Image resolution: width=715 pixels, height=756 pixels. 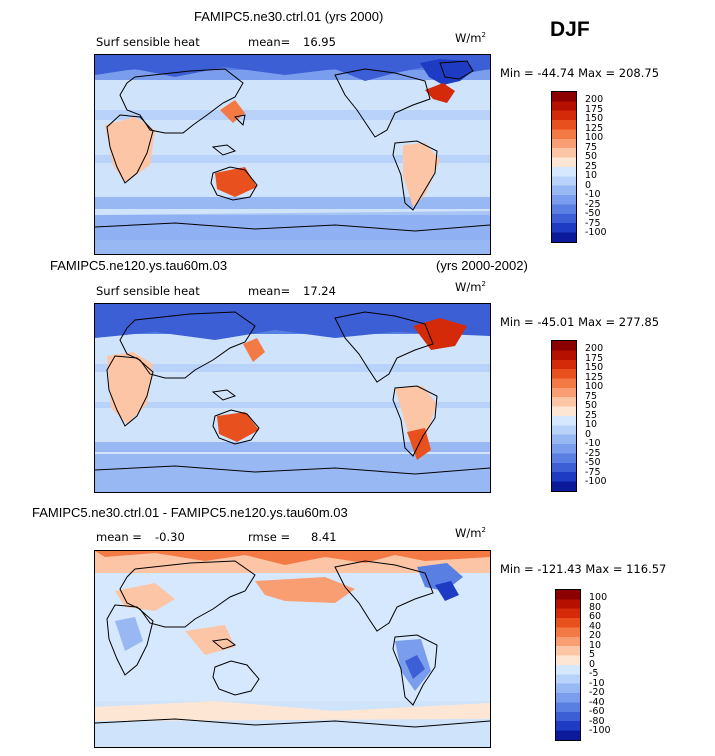 What do you see at coordinates (594, 673) in the screenshot?
I see `cbar-tick: -5` at bounding box center [594, 673].